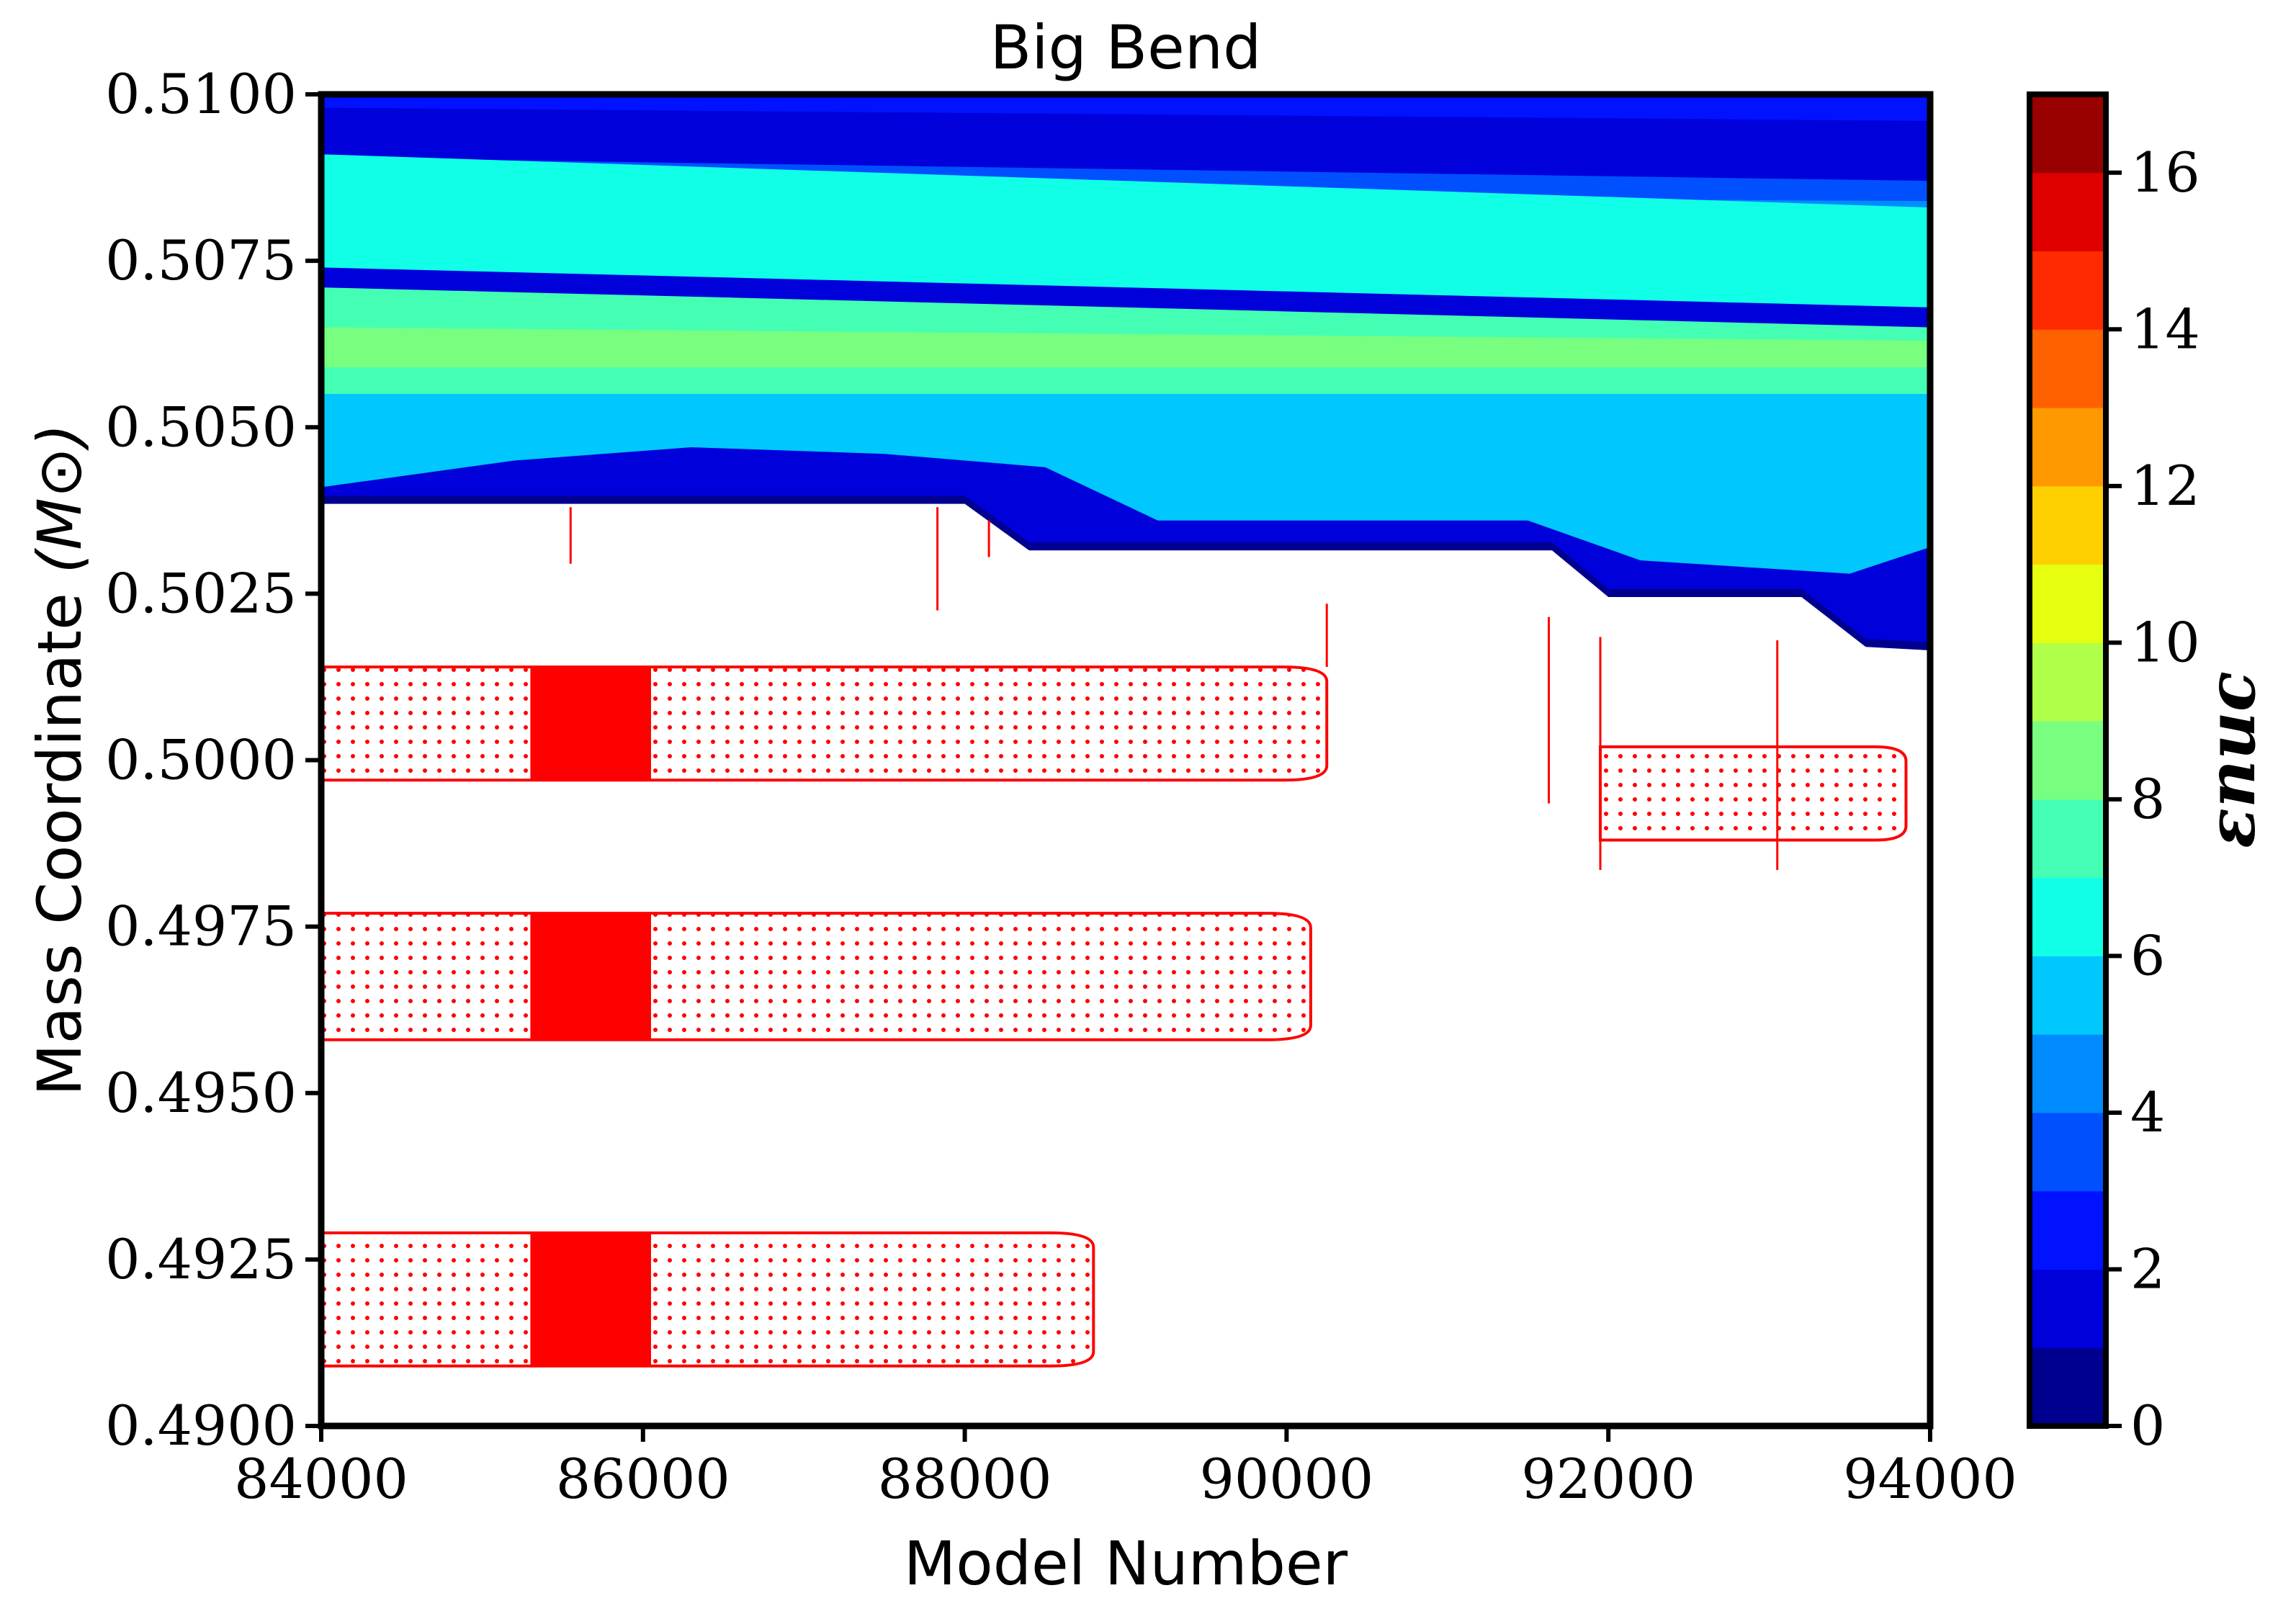  What do you see at coordinates (1126, 48) in the screenshot?
I see `chart-title: Big Bend` at bounding box center [1126, 48].